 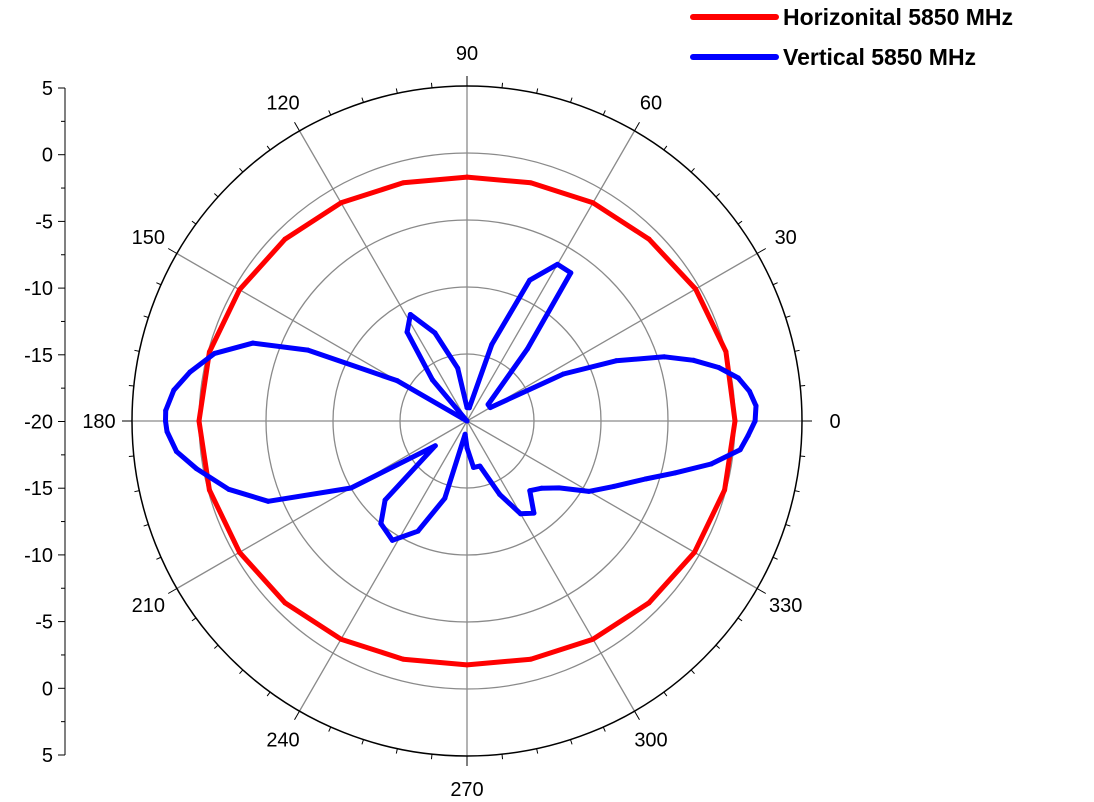 I want to click on radial-tick-label: -10, so click(x=38, y=289).